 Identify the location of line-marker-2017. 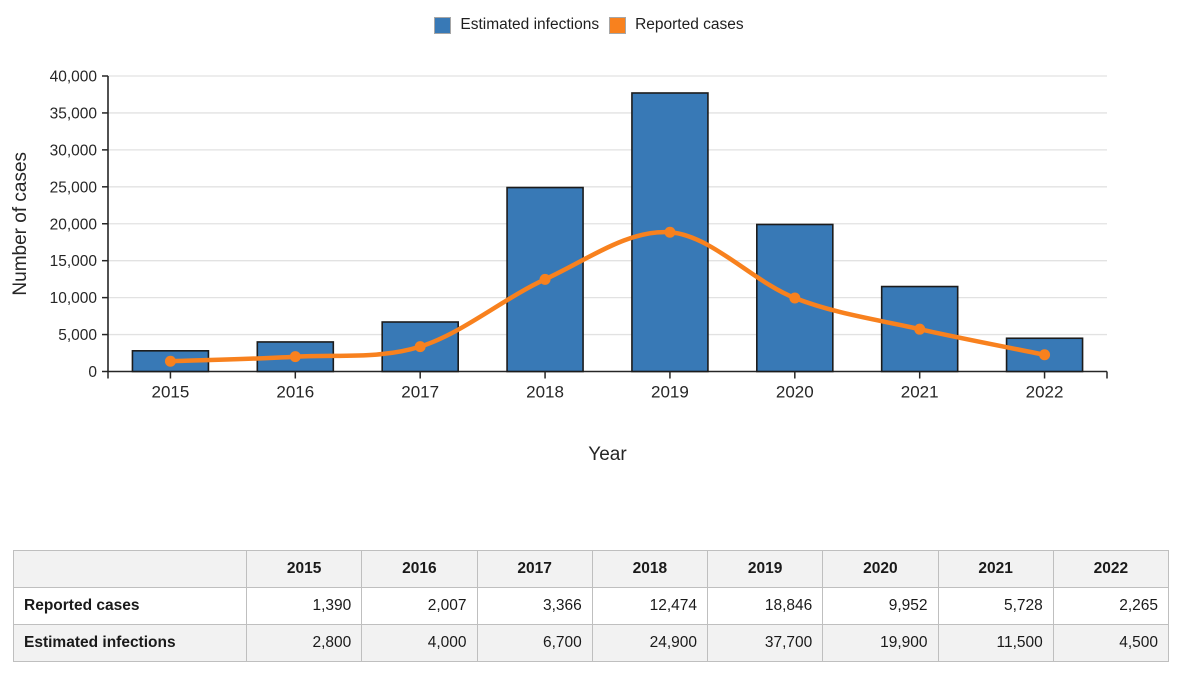
(420, 347).